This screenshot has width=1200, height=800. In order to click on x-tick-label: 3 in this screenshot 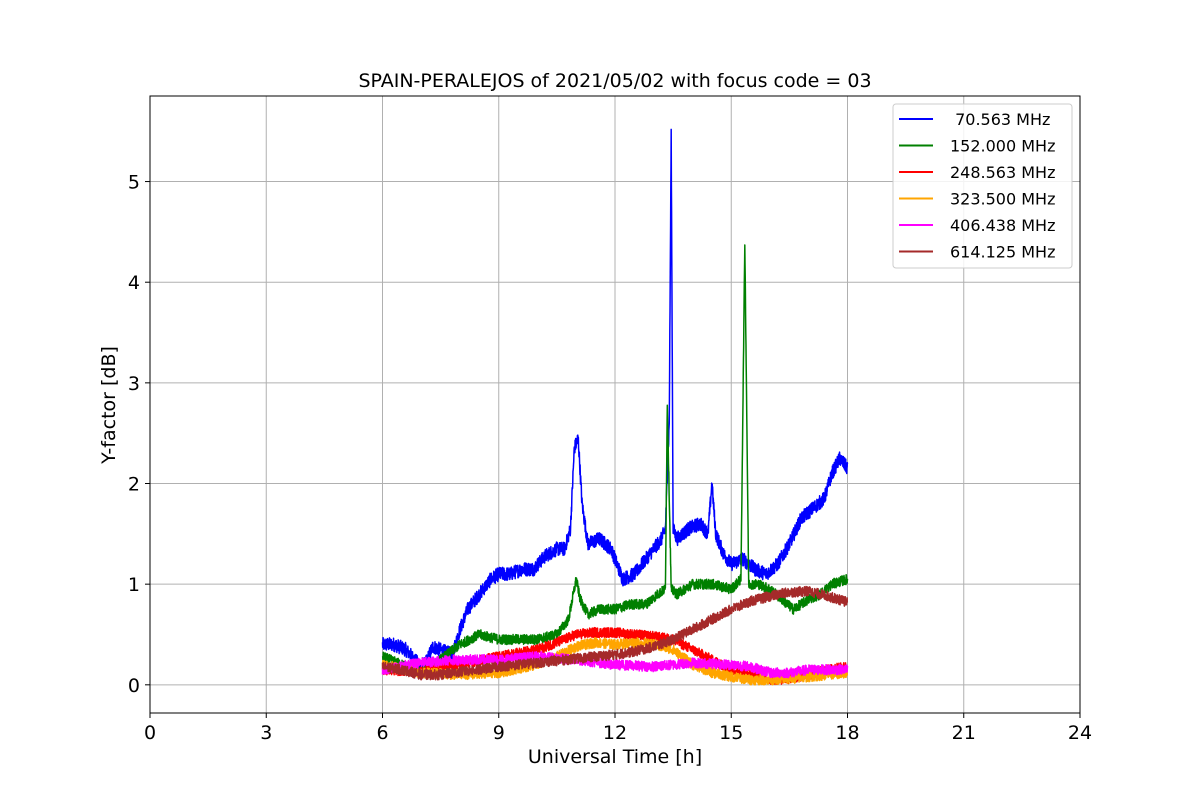, I will do `click(266, 733)`.